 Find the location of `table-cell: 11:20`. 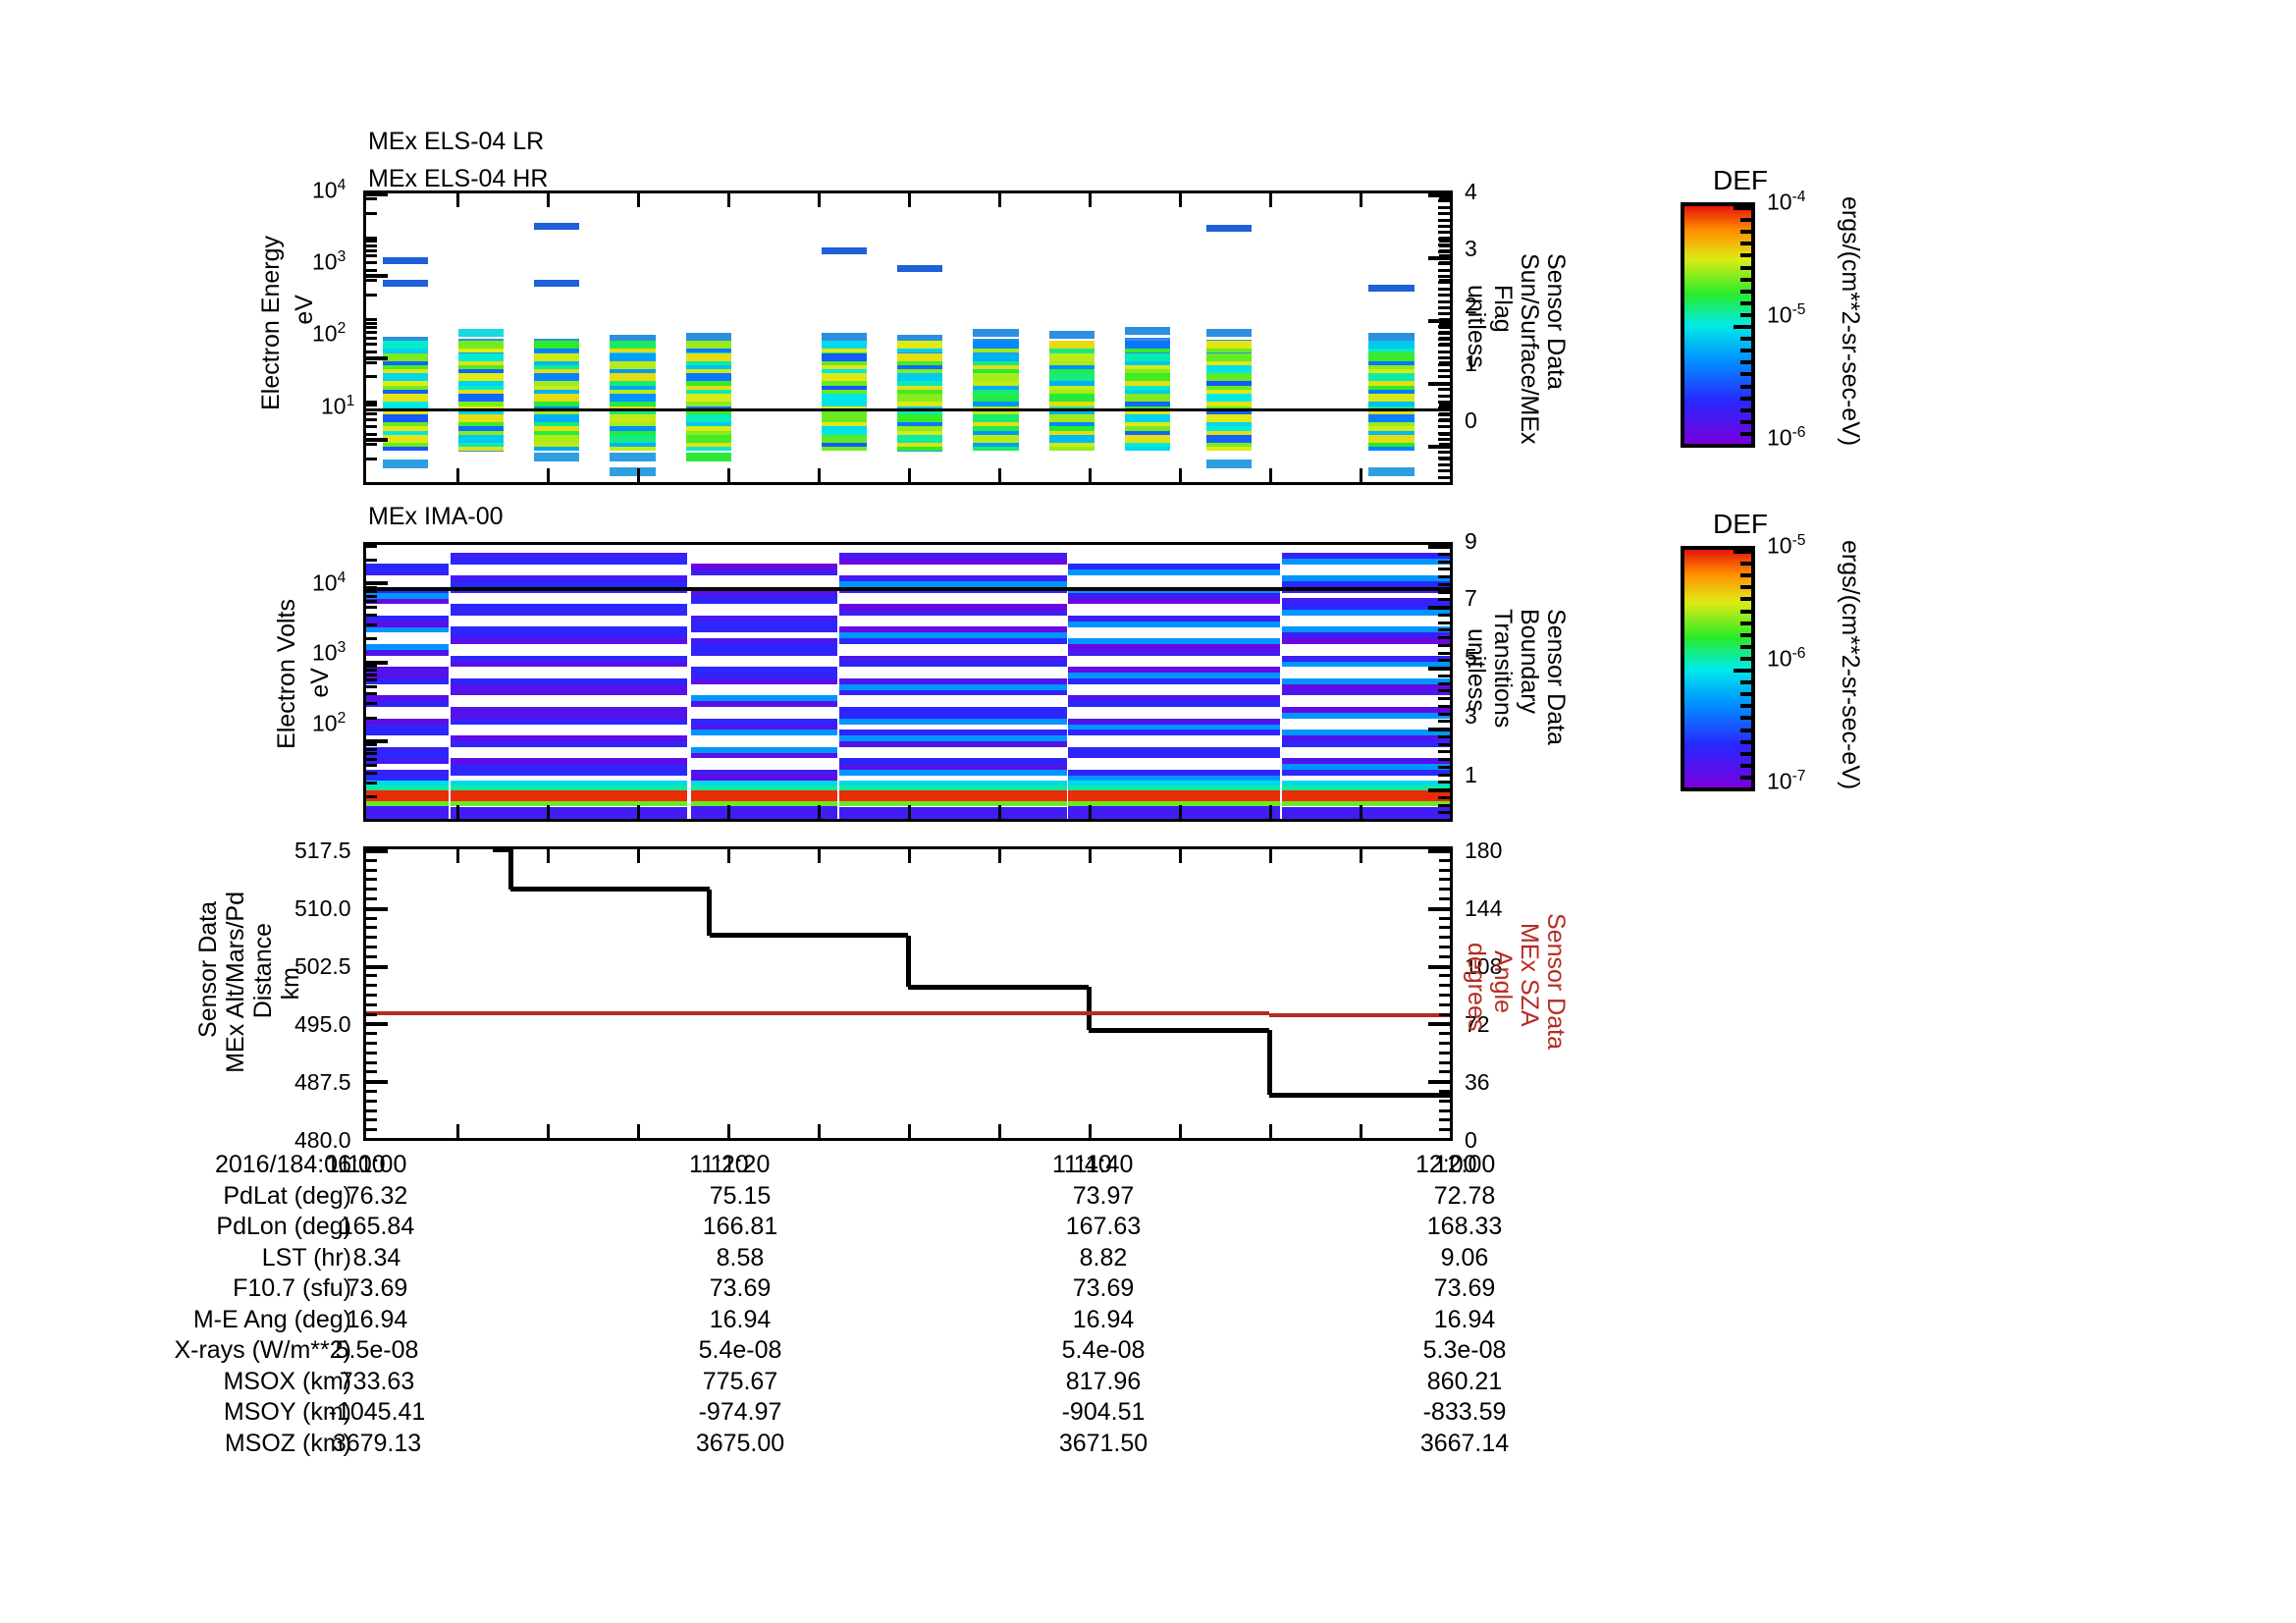

table-cell: 11:20 is located at coordinates (740, 1164).